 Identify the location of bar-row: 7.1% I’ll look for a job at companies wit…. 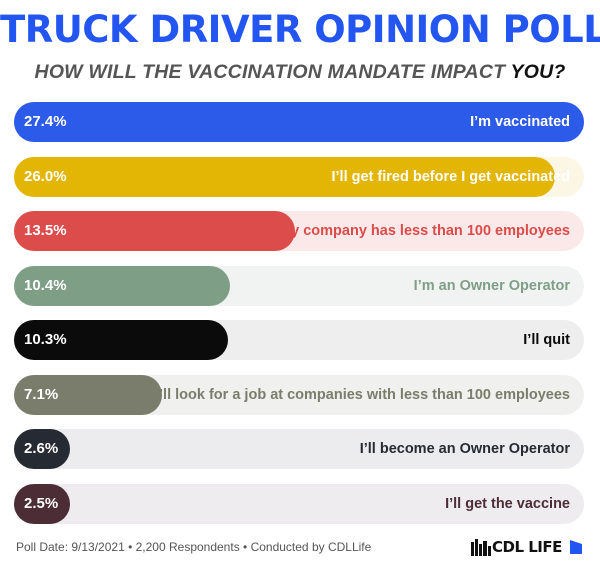
(299, 394).